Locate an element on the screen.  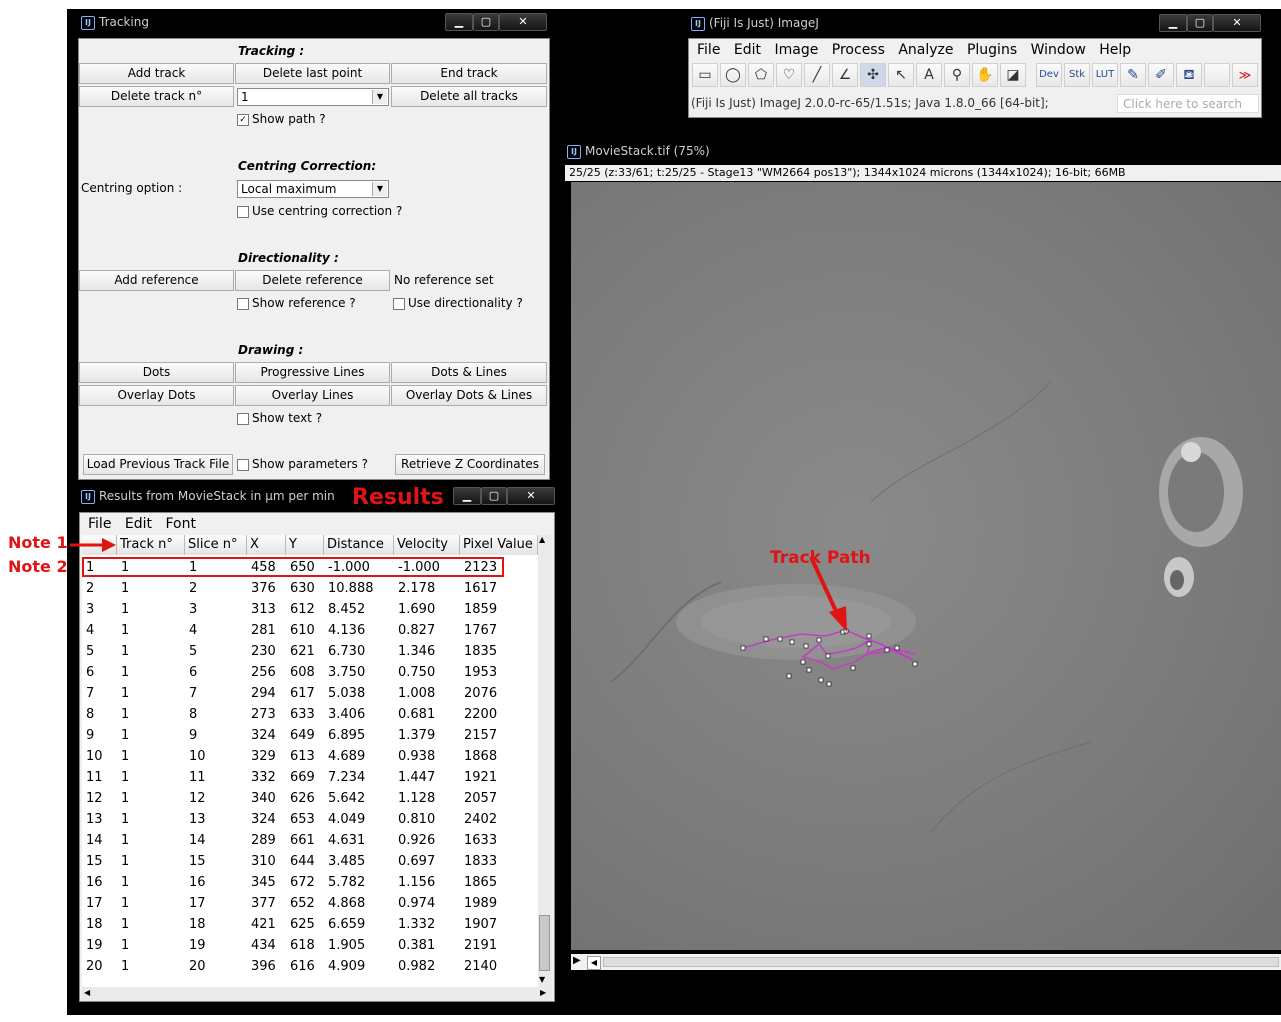
scroll-track is located at coordinates (941, 962).